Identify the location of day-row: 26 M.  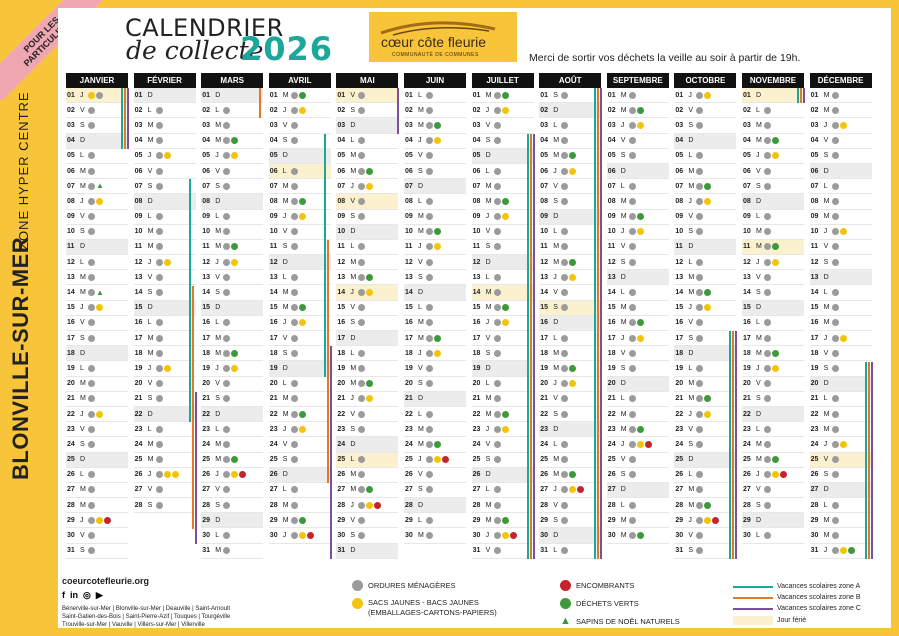
(570, 475).